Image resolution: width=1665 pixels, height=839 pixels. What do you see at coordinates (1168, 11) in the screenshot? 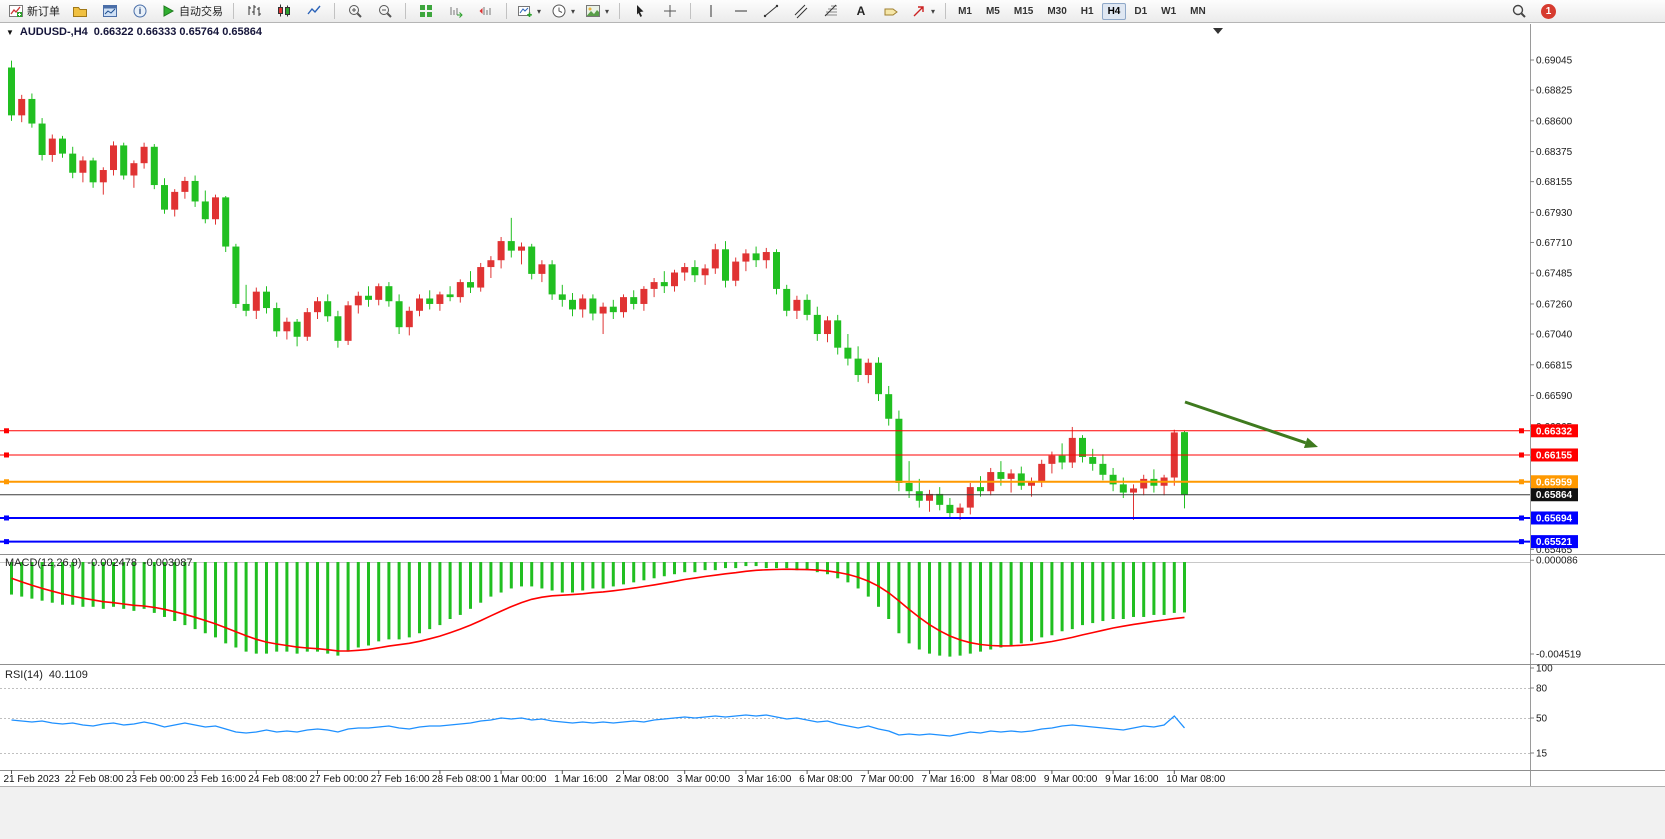
I see `tf-w1: W1` at bounding box center [1168, 11].